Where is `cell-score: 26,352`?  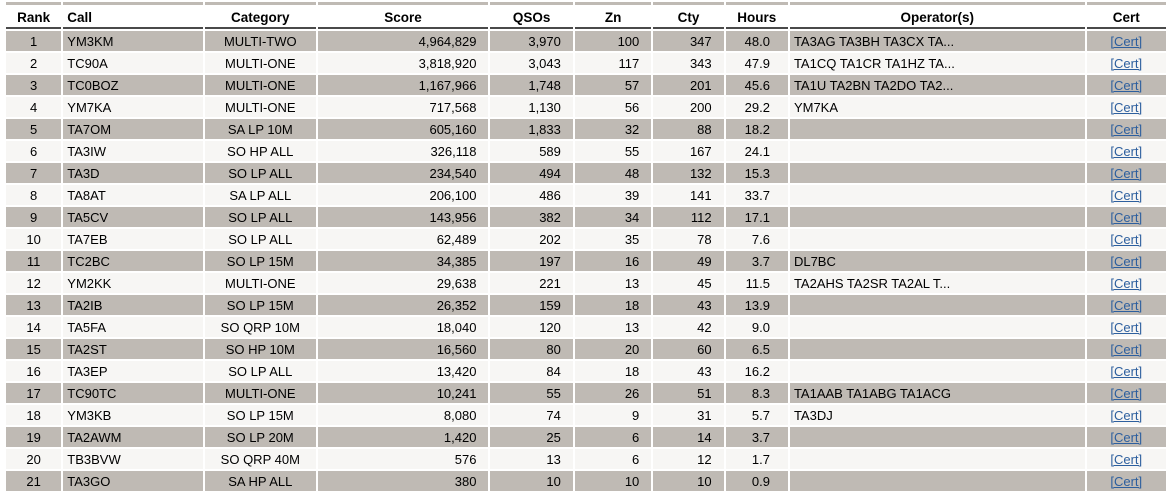
cell-score: 26,352 is located at coordinates (403, 305).